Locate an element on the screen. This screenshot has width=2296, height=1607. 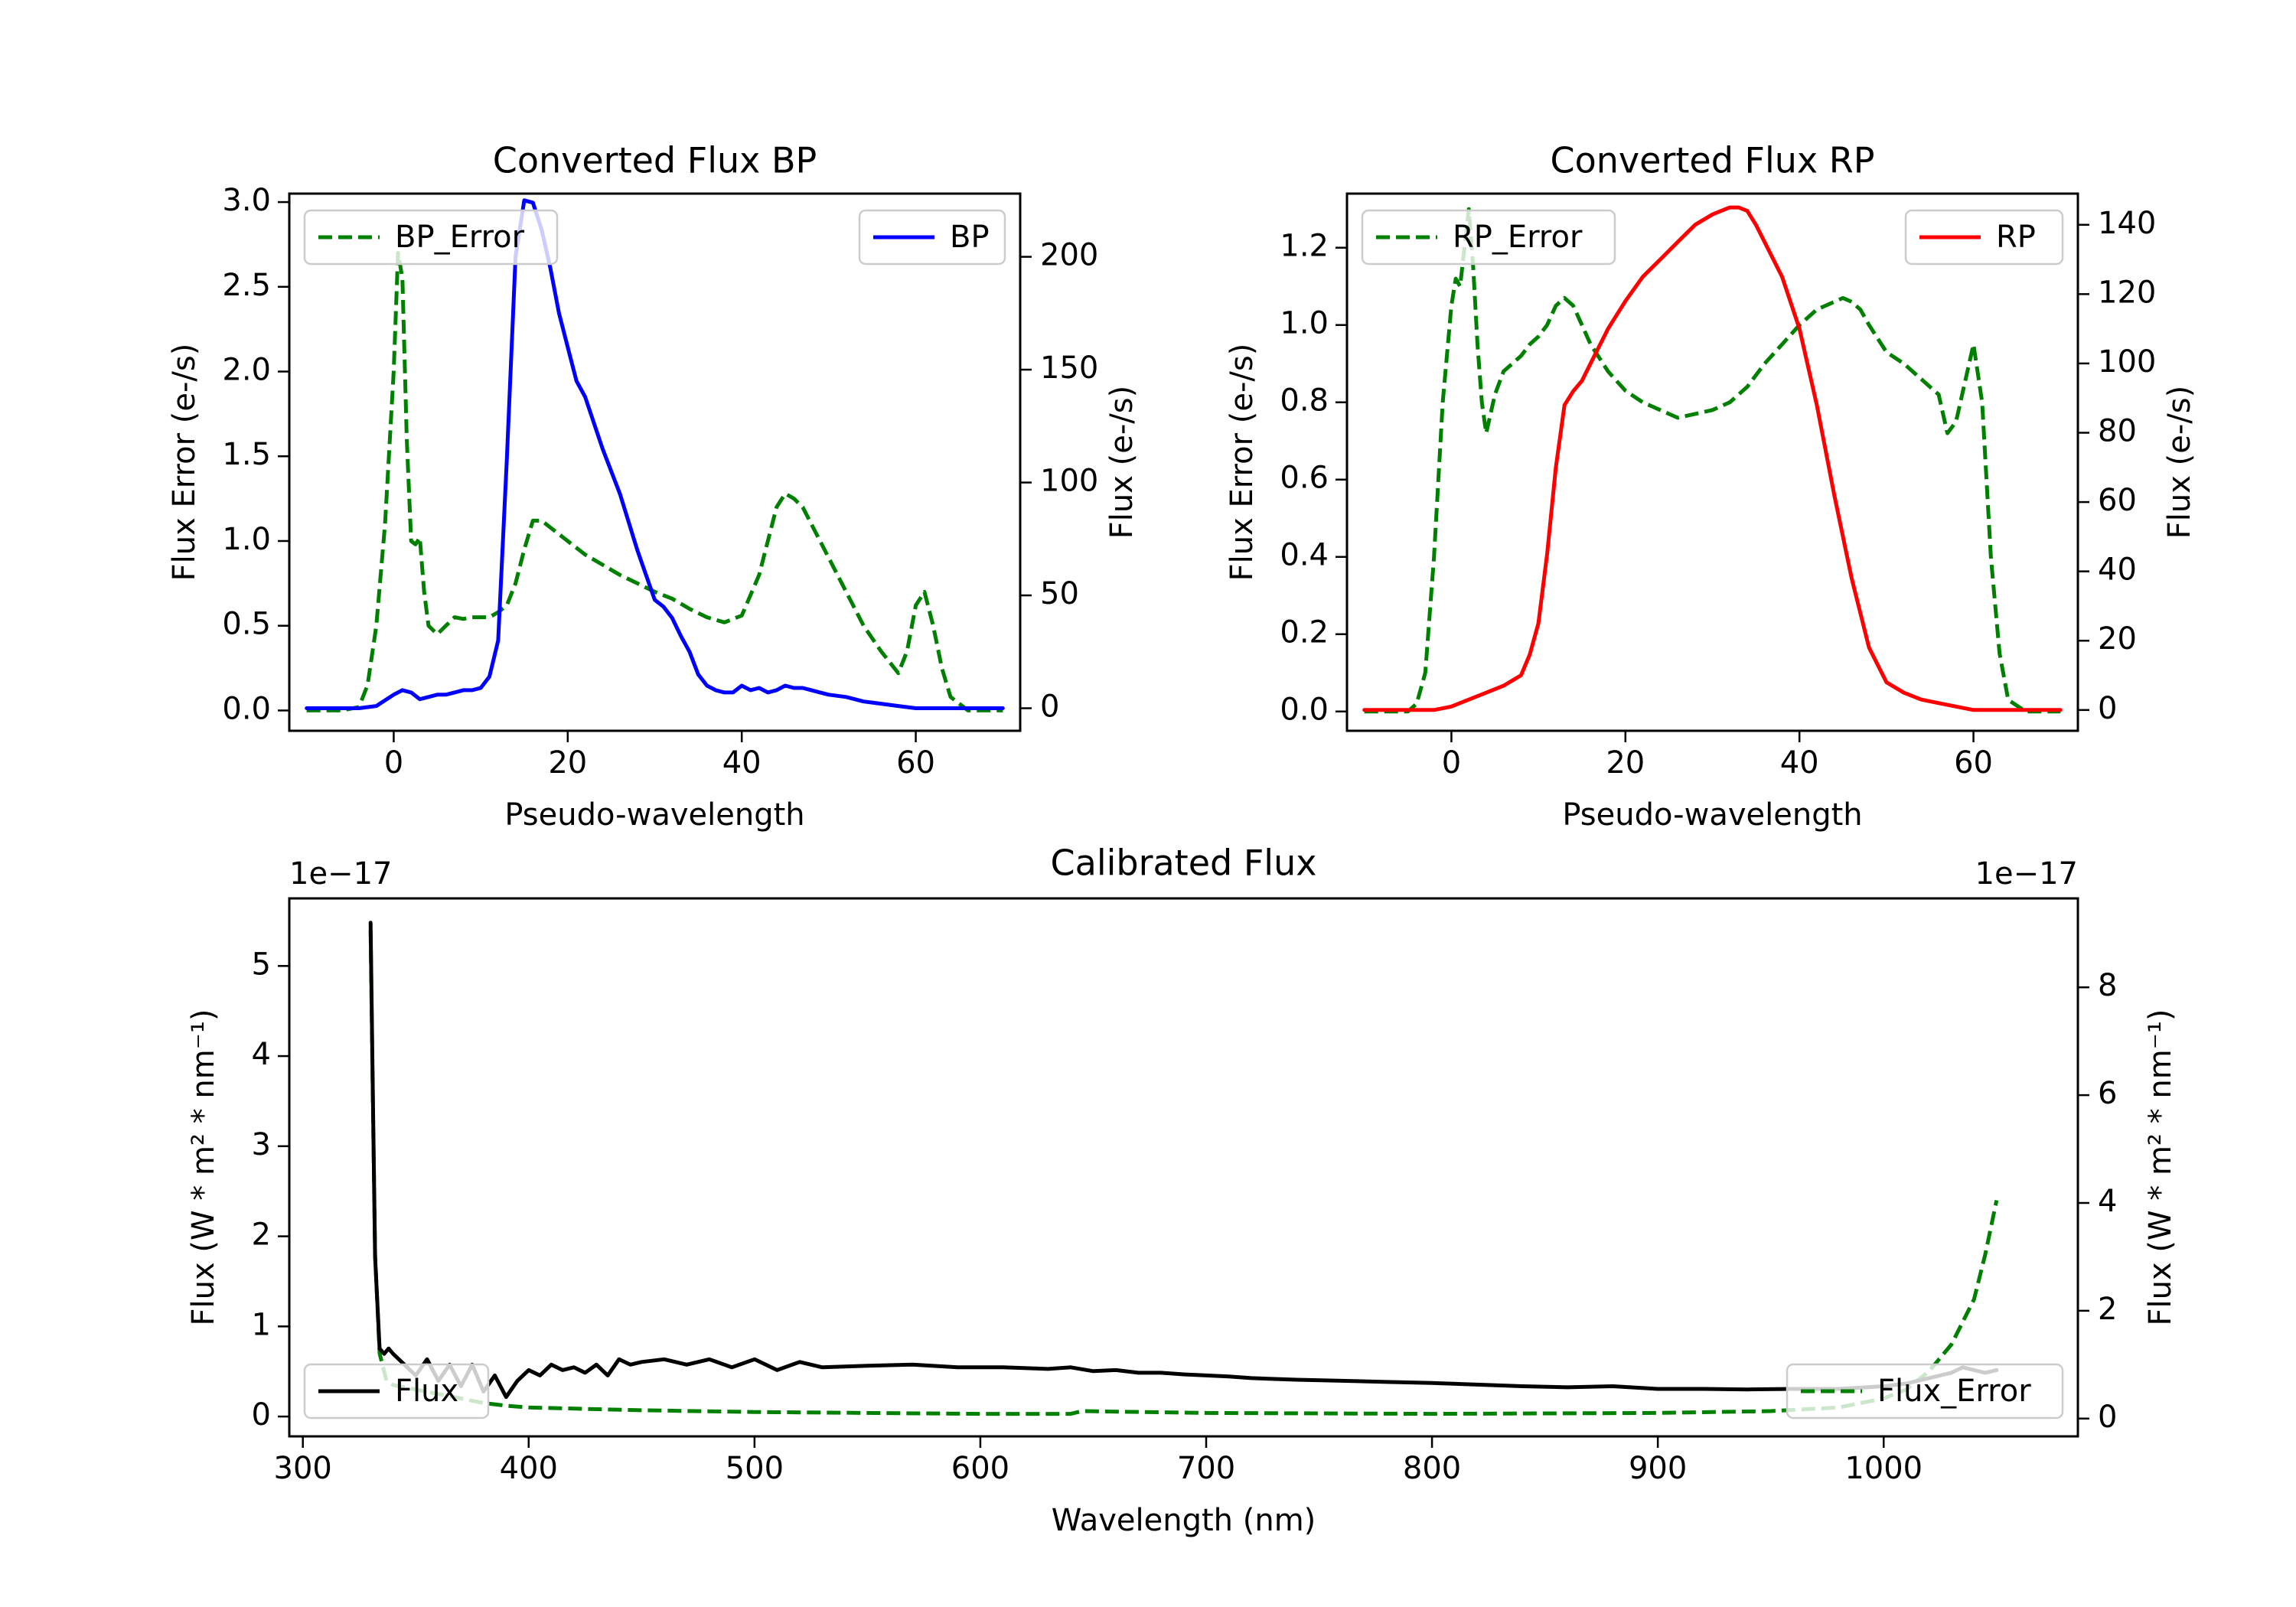
y-tick-label-right: 80 is located at coordinates (2117, 432).